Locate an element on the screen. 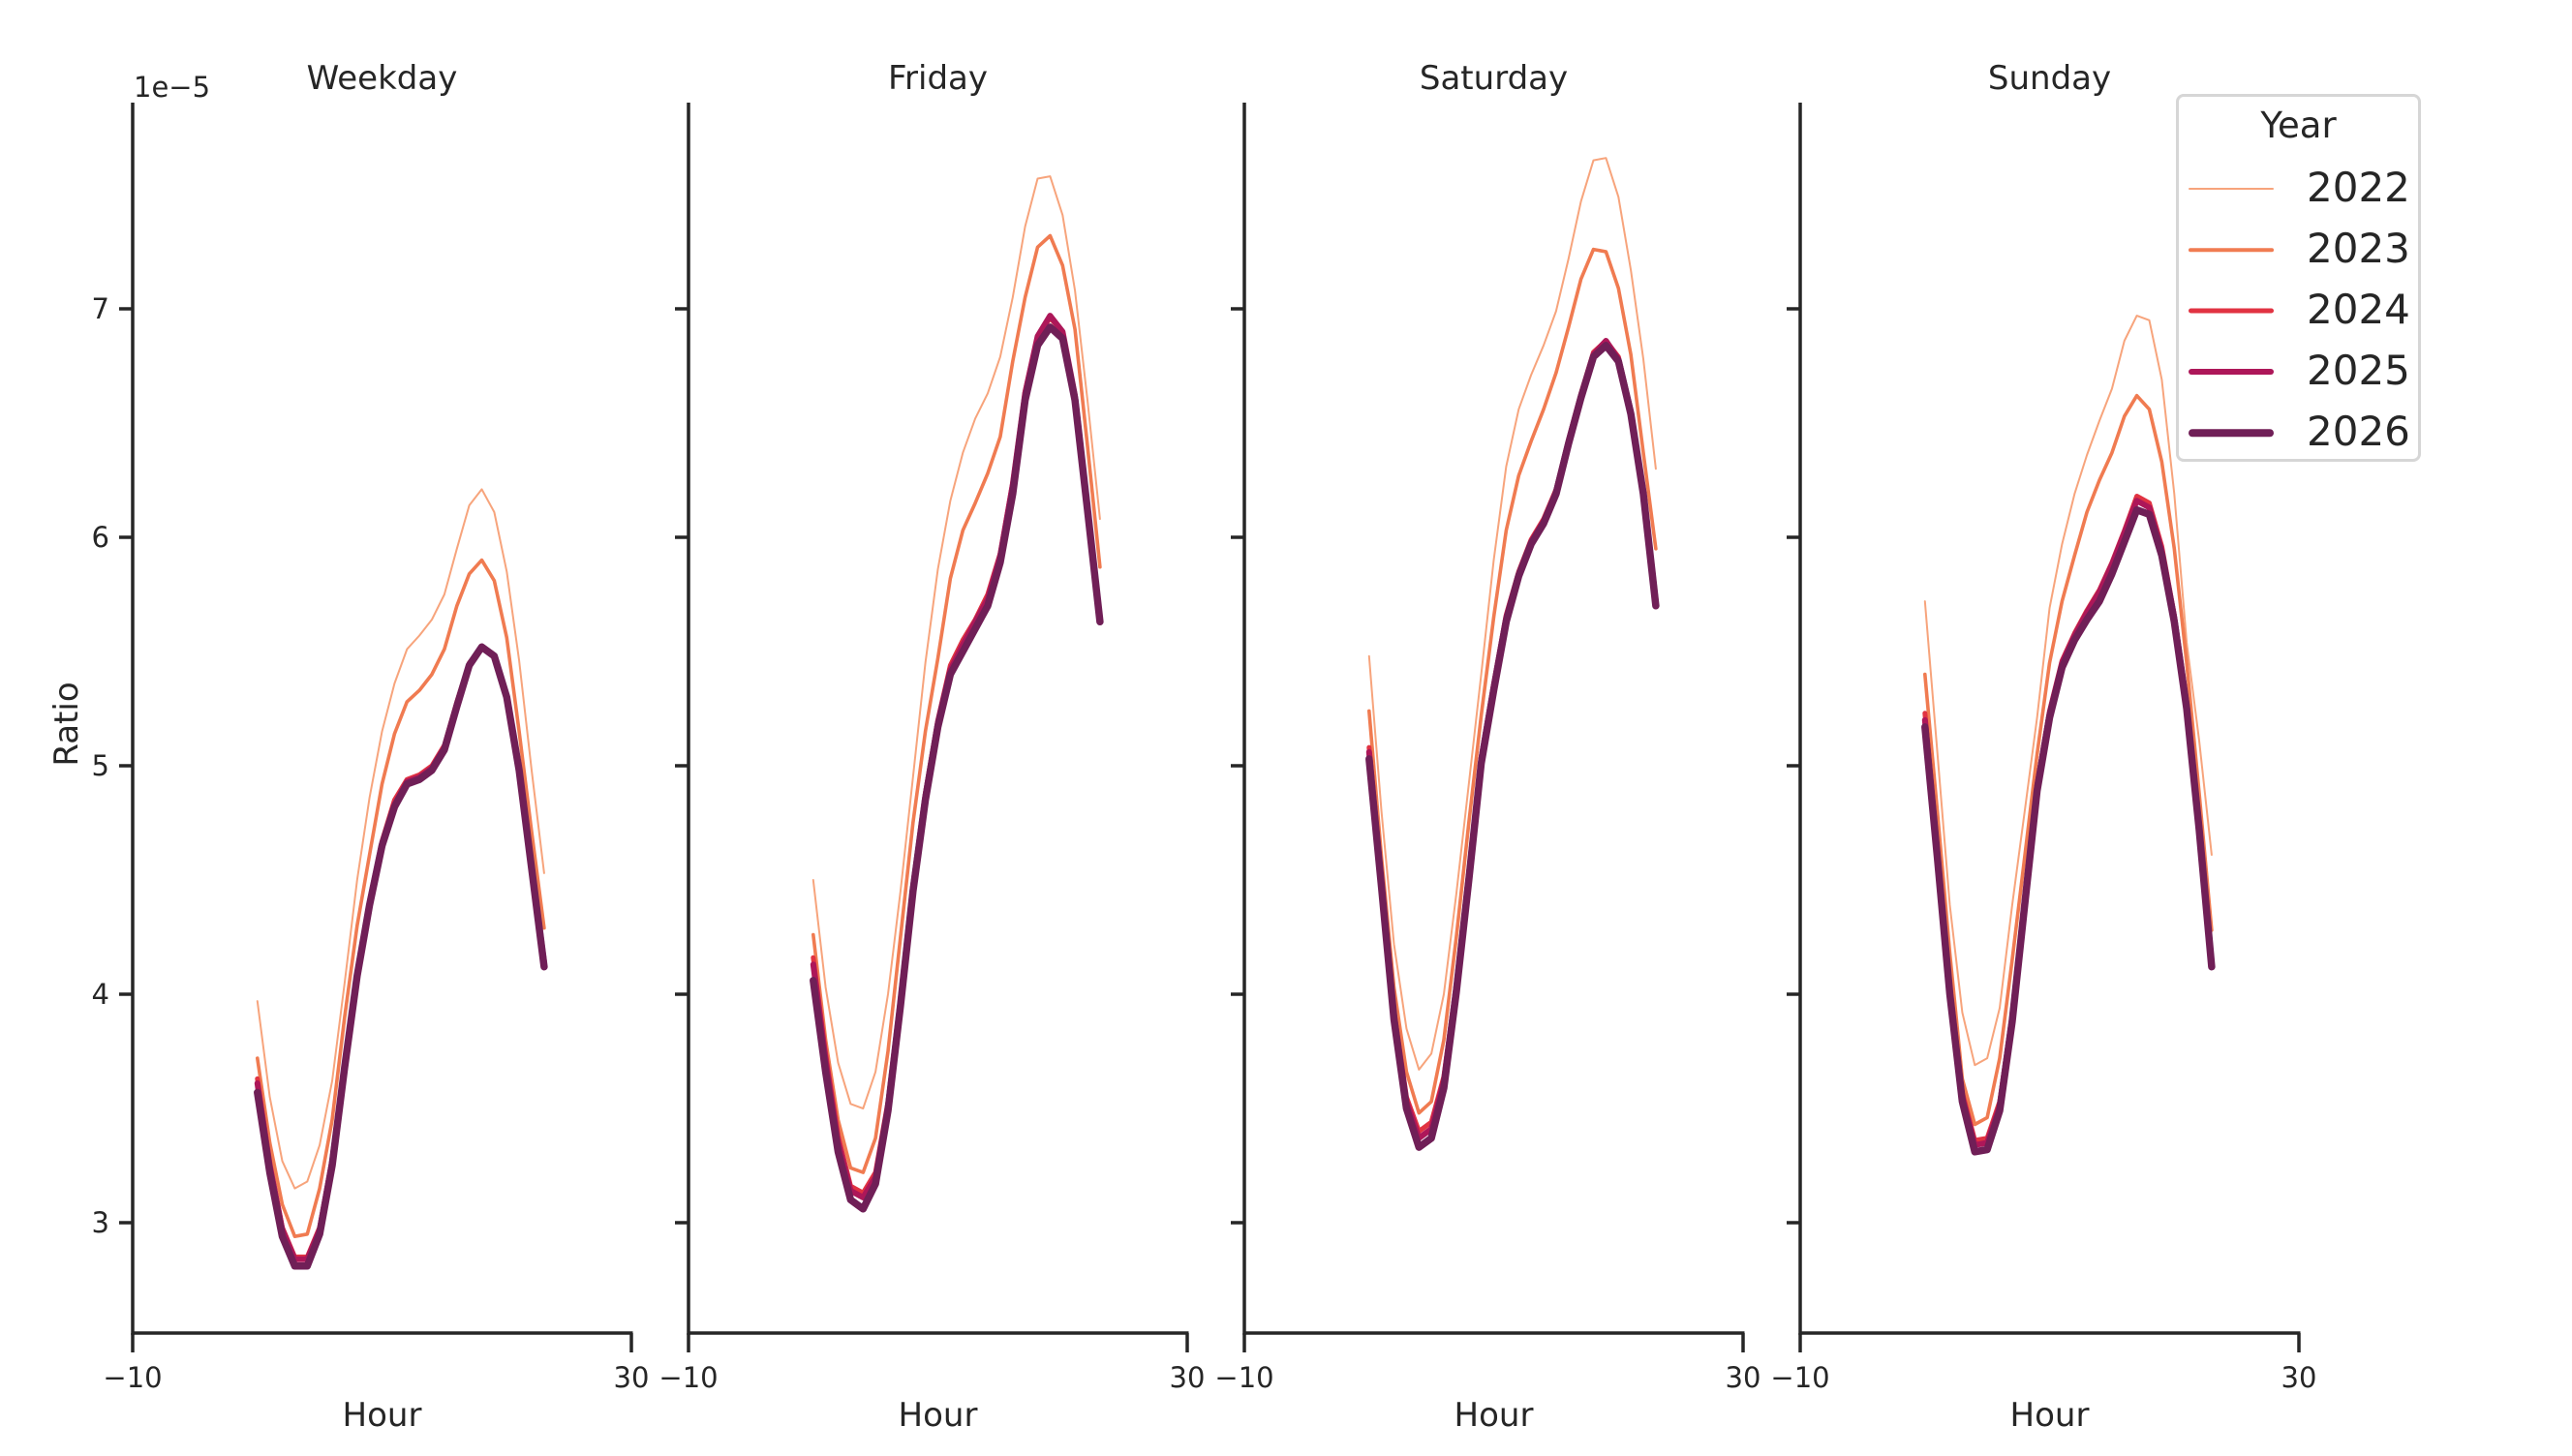 This screenshot has width=2572, height=1456. legend-label: 2022 is located at coordinates (2358, 188).